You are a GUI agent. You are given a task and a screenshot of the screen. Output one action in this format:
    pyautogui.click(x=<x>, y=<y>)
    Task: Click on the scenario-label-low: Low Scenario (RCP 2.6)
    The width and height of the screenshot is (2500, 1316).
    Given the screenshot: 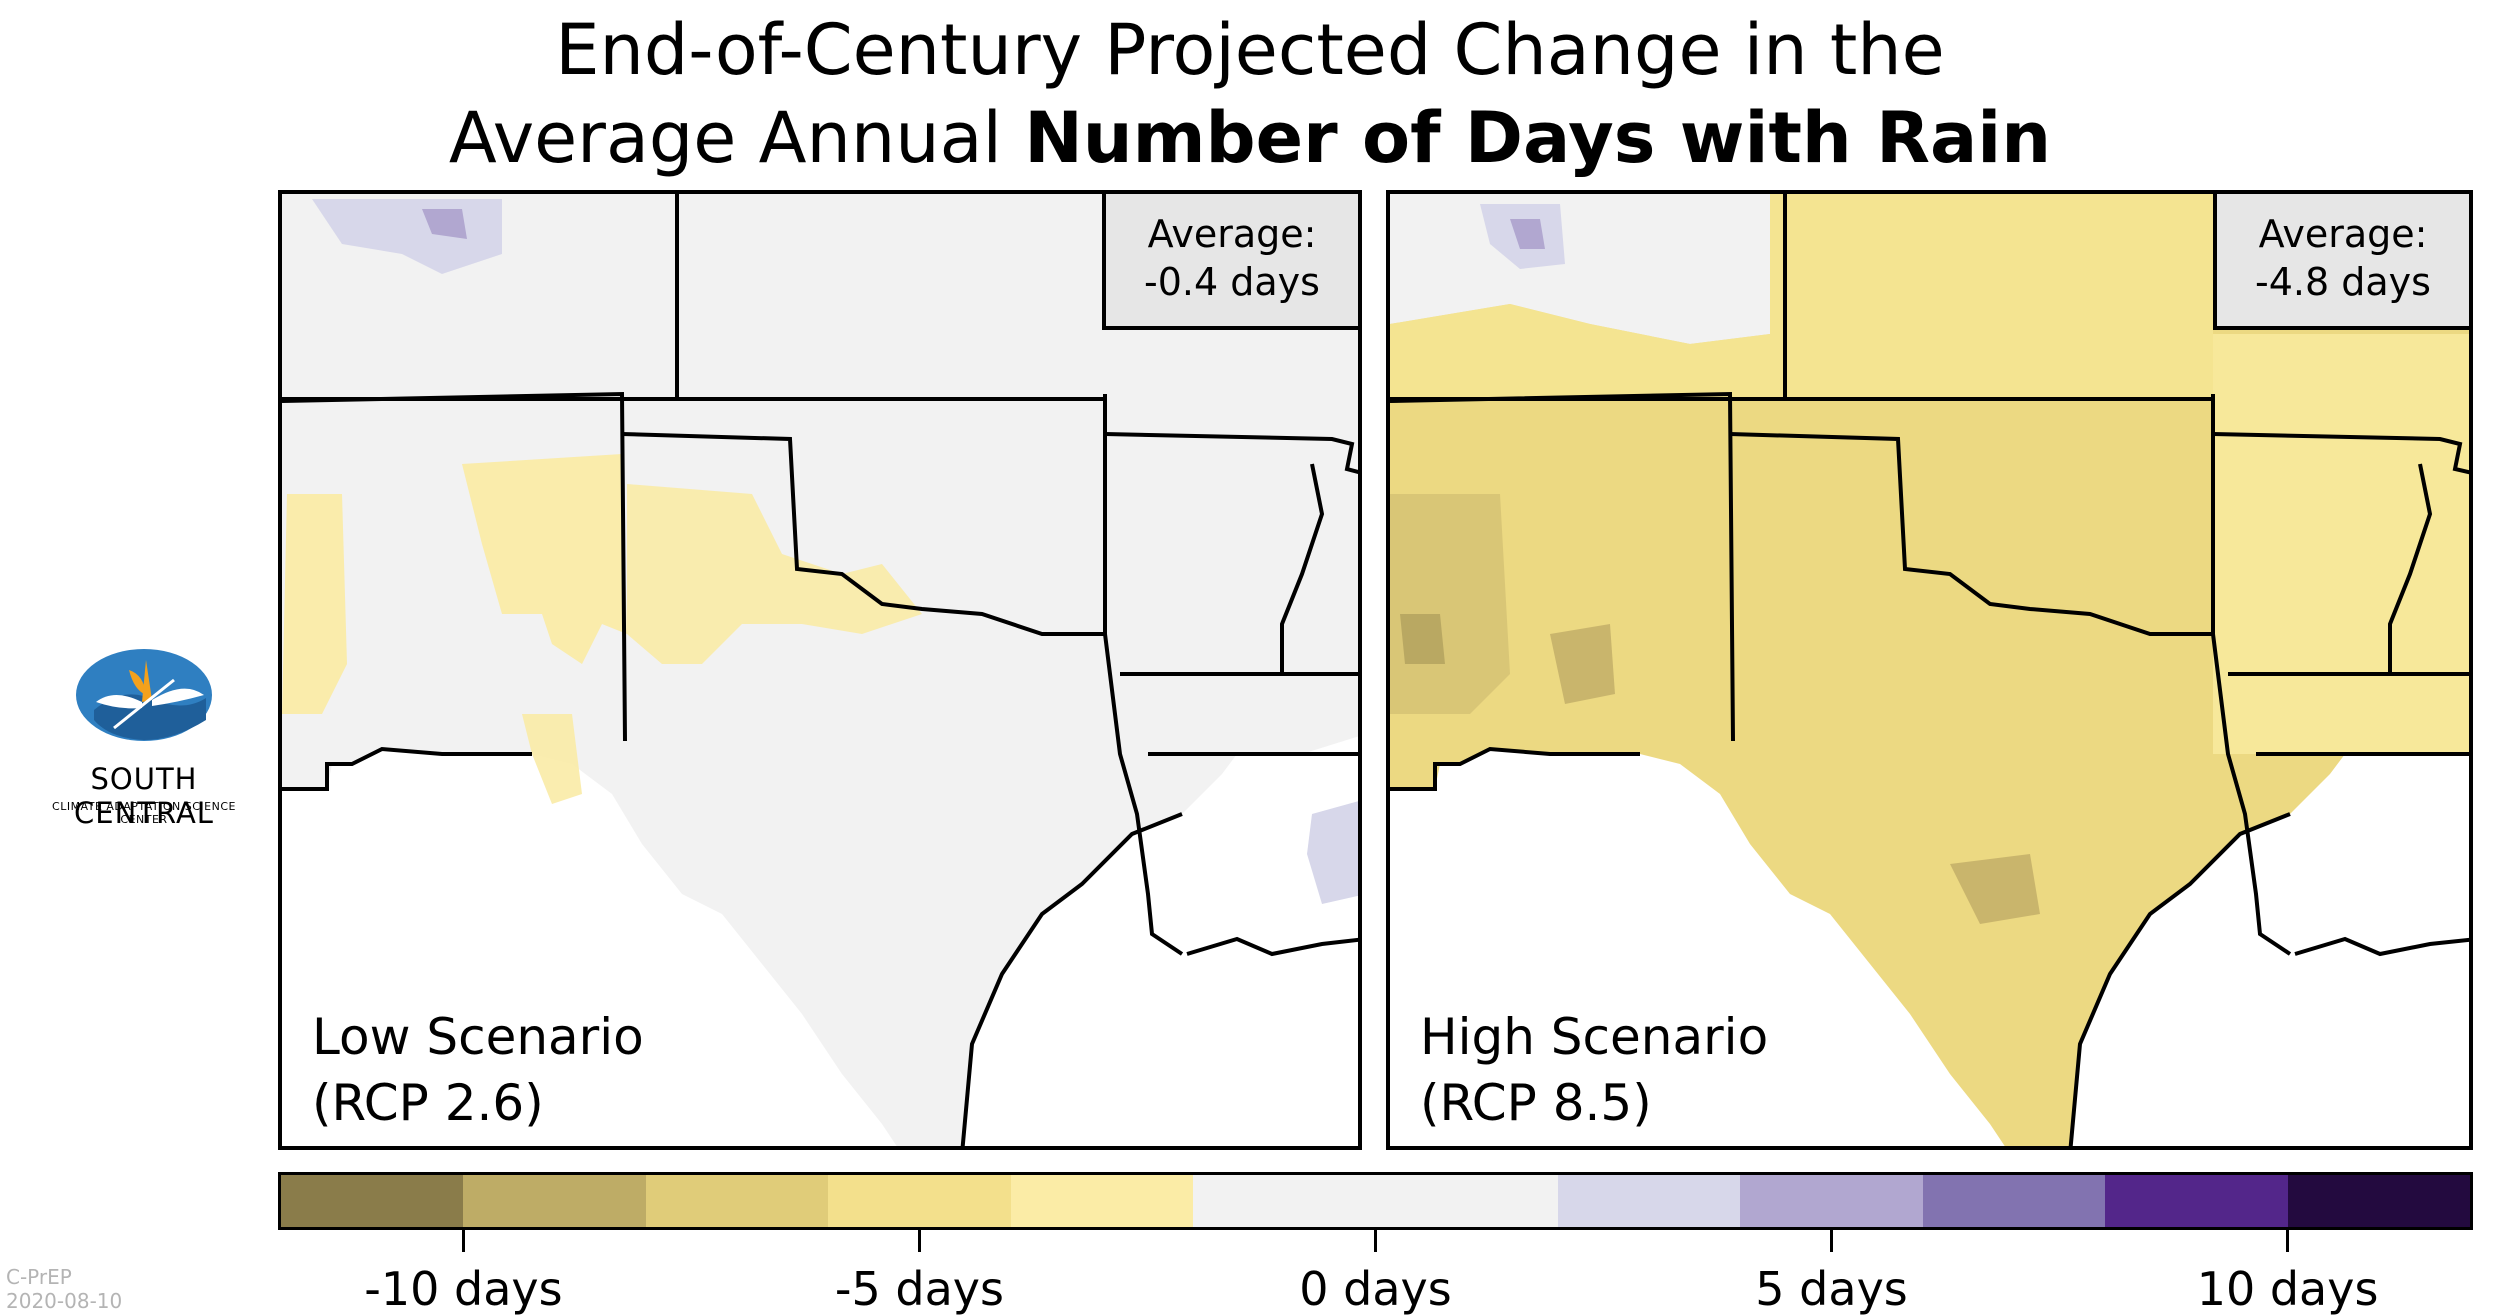 What is the action you would take?
    pyautogui.click(x=478, y=1070)
    